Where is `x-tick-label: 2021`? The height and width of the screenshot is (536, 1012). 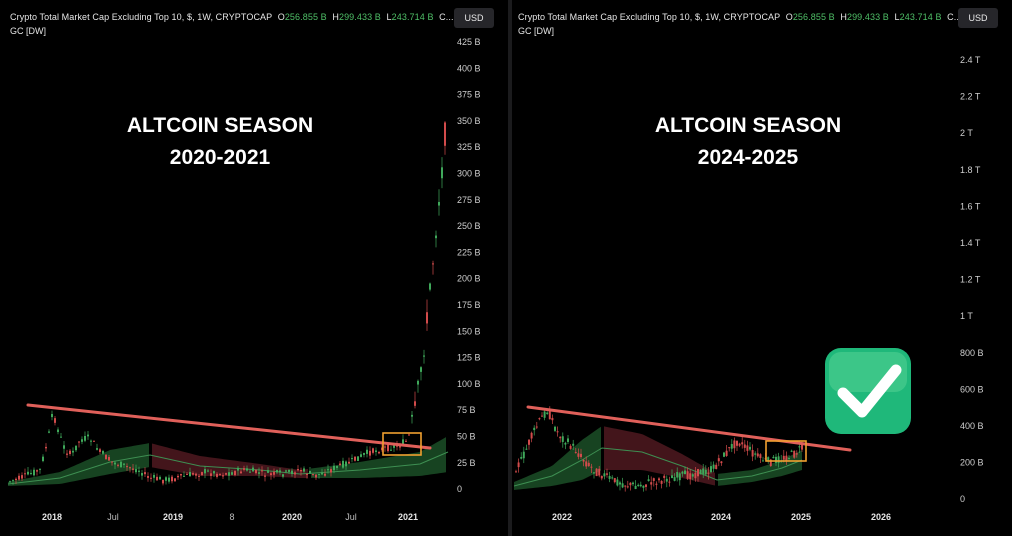 x-tick-label: 2021 is located at coordinates (408, 517).